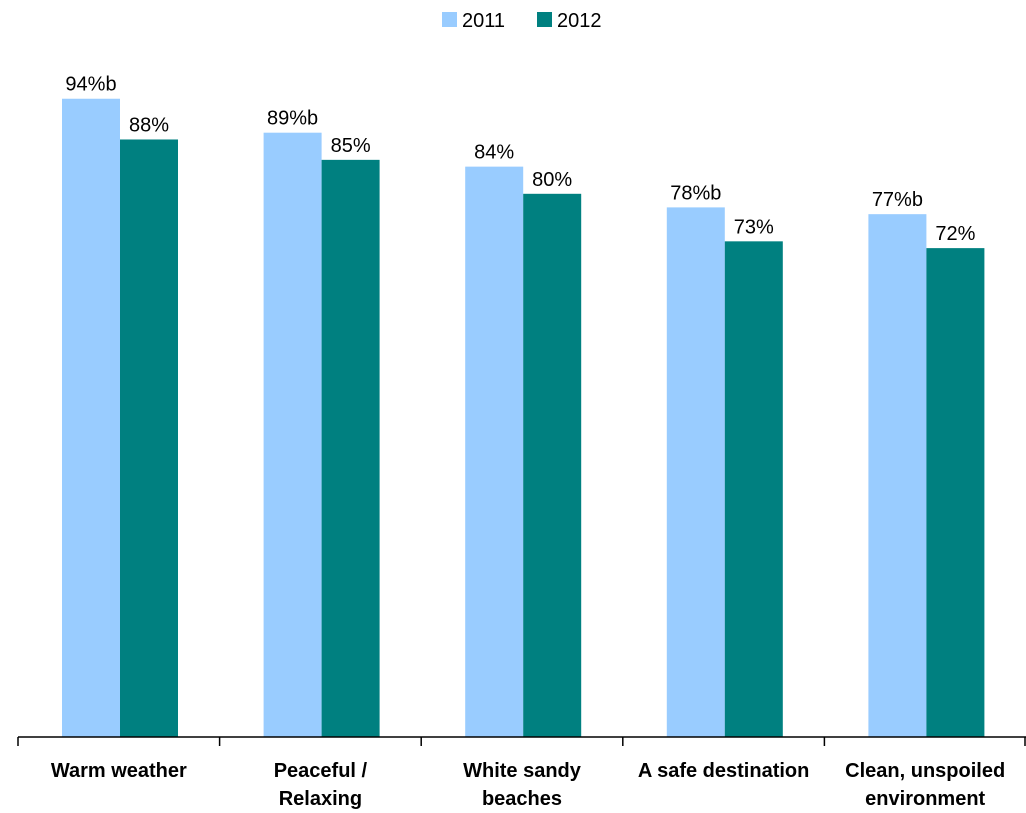 Image resolution: width=1026 pixels, height=813 pixels. I want to click on data-label-2012-2: 85%, so click(351, 146).